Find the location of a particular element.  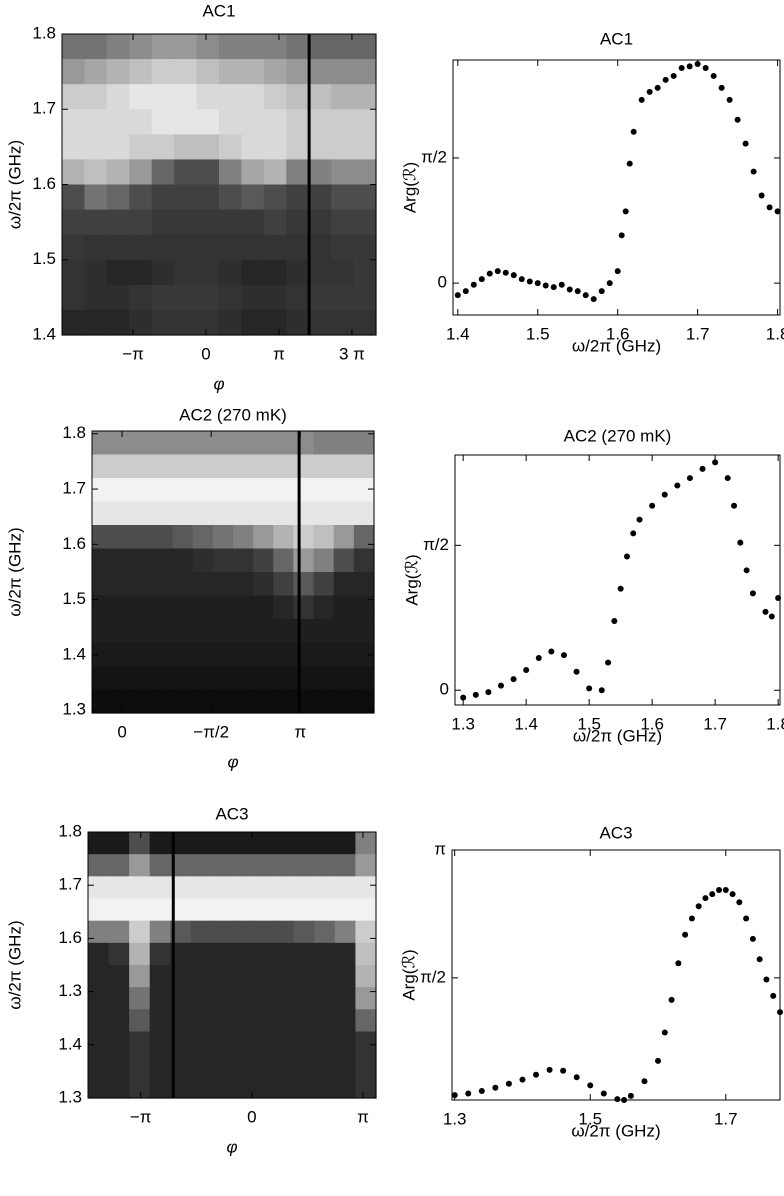

x-tick-label: −π is located at coordinates (141, 1116).